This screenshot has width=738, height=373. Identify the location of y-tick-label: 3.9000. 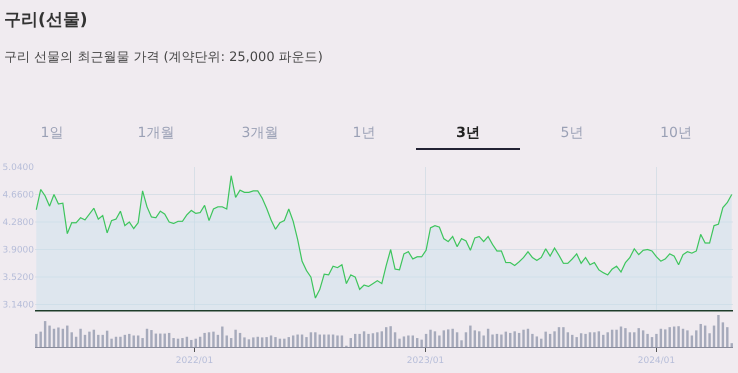
(18, 251).